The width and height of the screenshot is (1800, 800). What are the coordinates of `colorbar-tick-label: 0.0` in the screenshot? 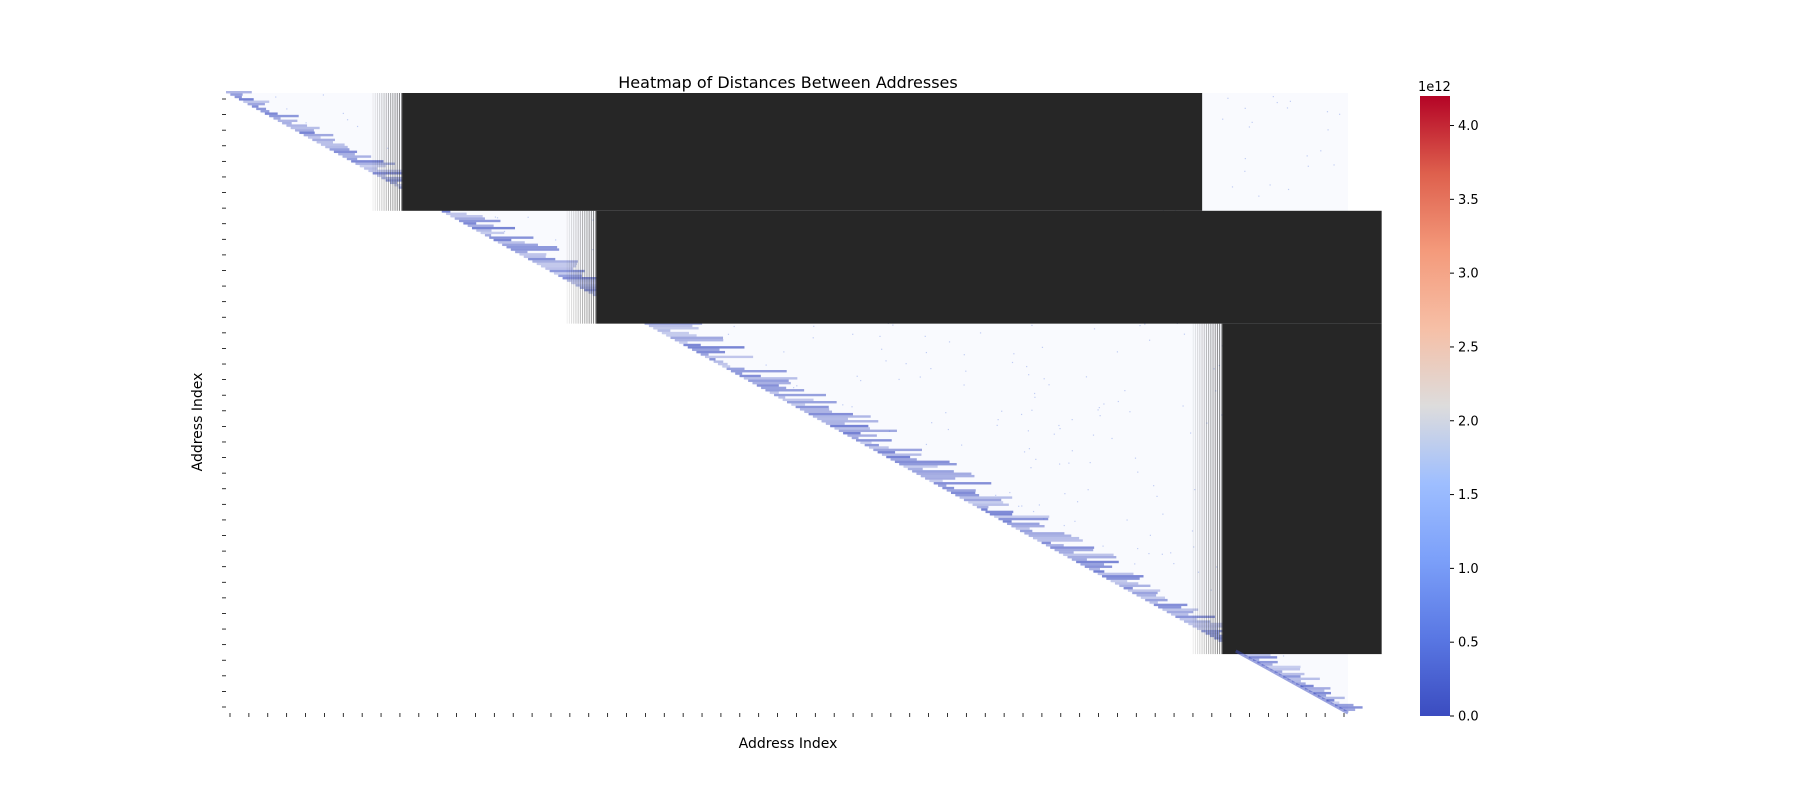 It's located at (1468, 717).